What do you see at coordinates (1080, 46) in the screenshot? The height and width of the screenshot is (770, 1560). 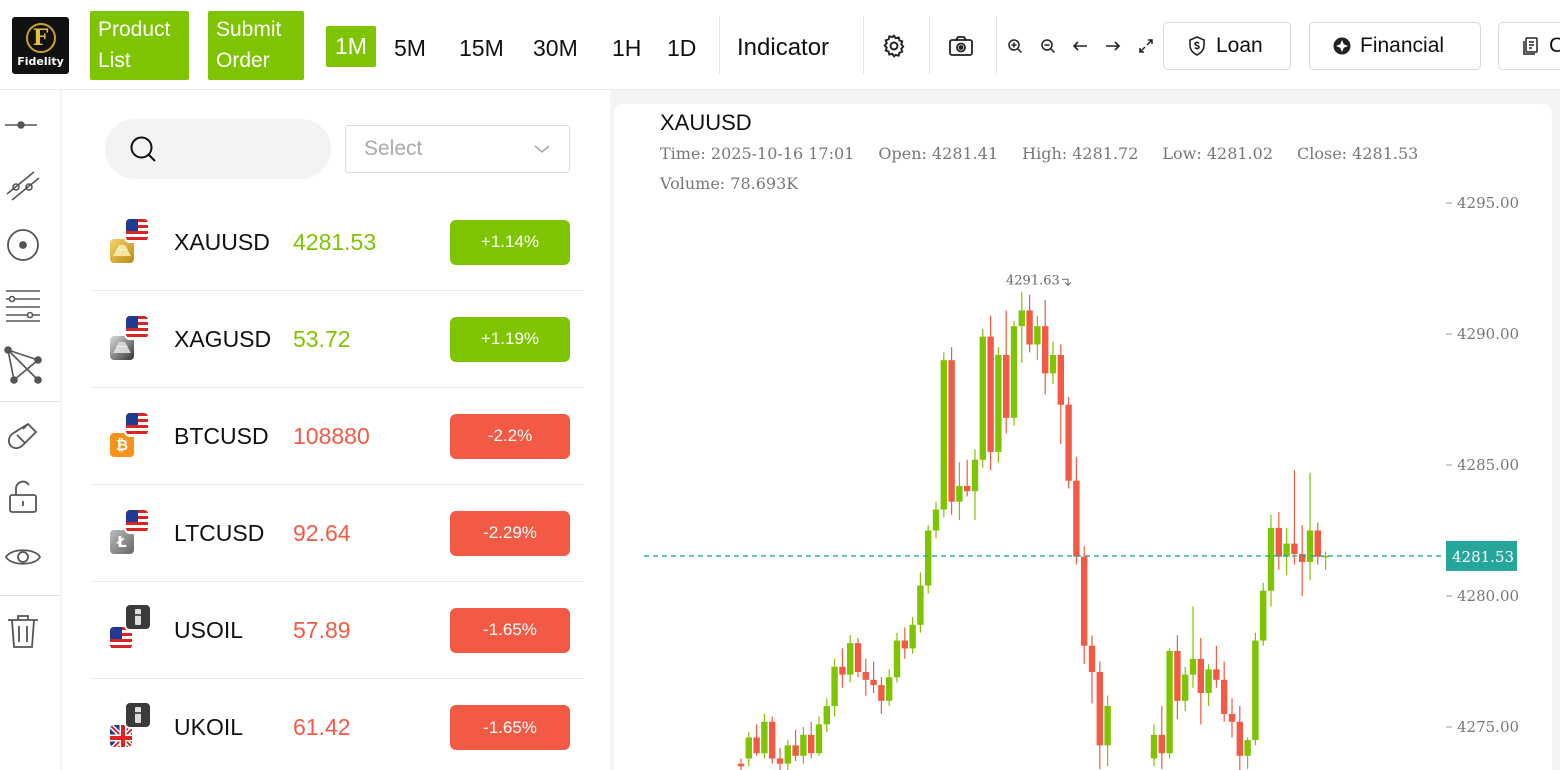 I see `arrow-left-icon` at bounding box center [1080, 46].